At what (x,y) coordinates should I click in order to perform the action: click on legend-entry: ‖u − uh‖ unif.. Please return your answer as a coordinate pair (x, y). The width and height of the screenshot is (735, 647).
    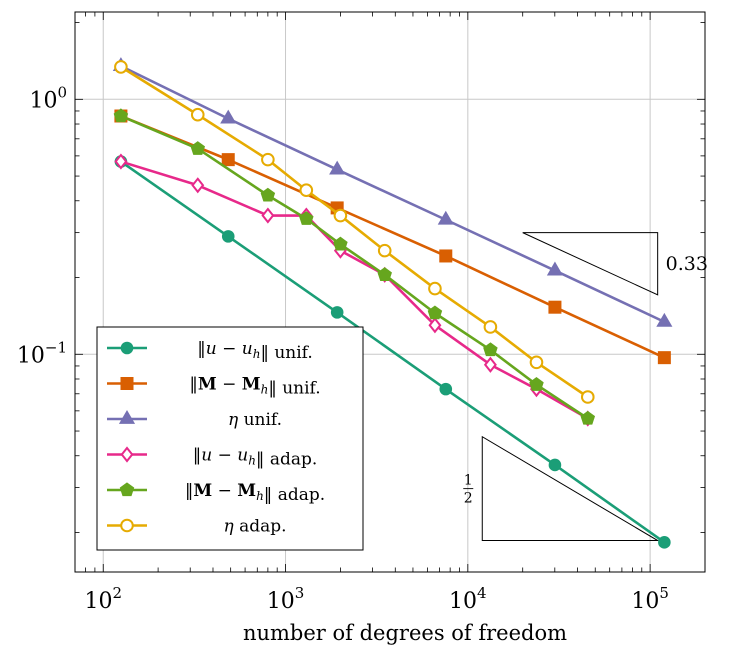
    Looking at the image, I should click on (210, 351).